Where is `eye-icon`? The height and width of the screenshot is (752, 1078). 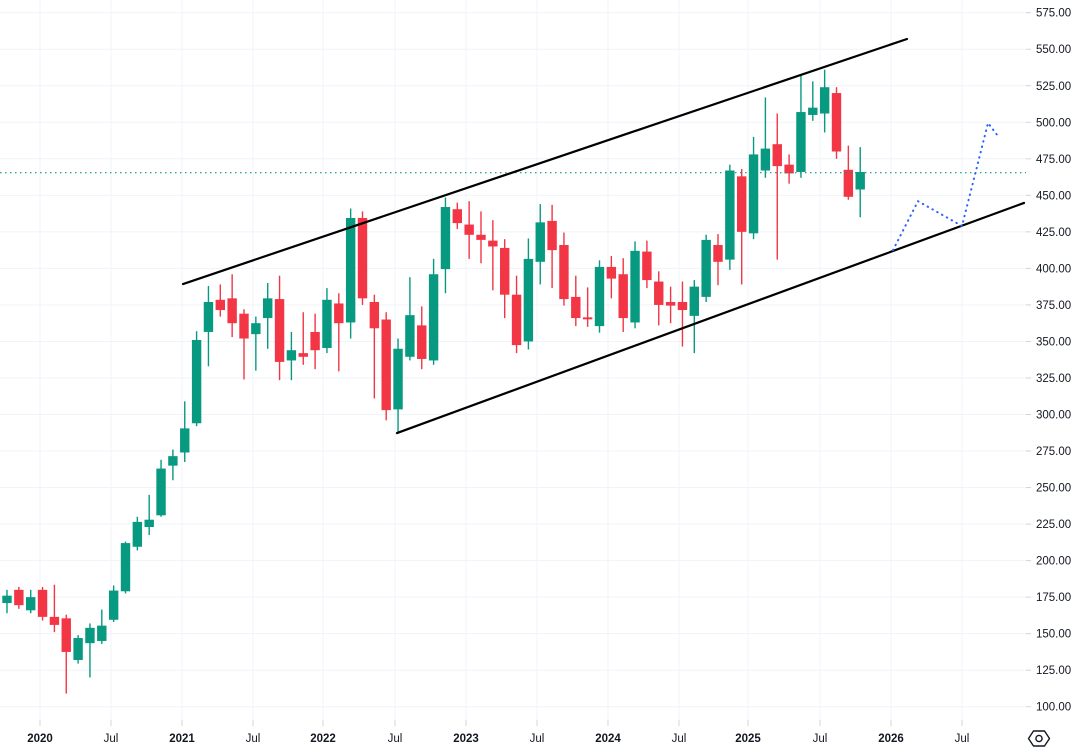
eye-icon is located at coordinates (1039, 738).